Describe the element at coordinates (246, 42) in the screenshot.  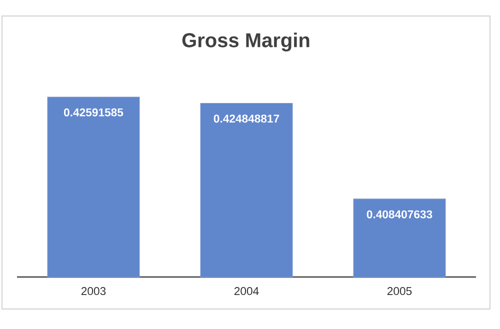
I see `chart-title: Gross Margin` at that location.